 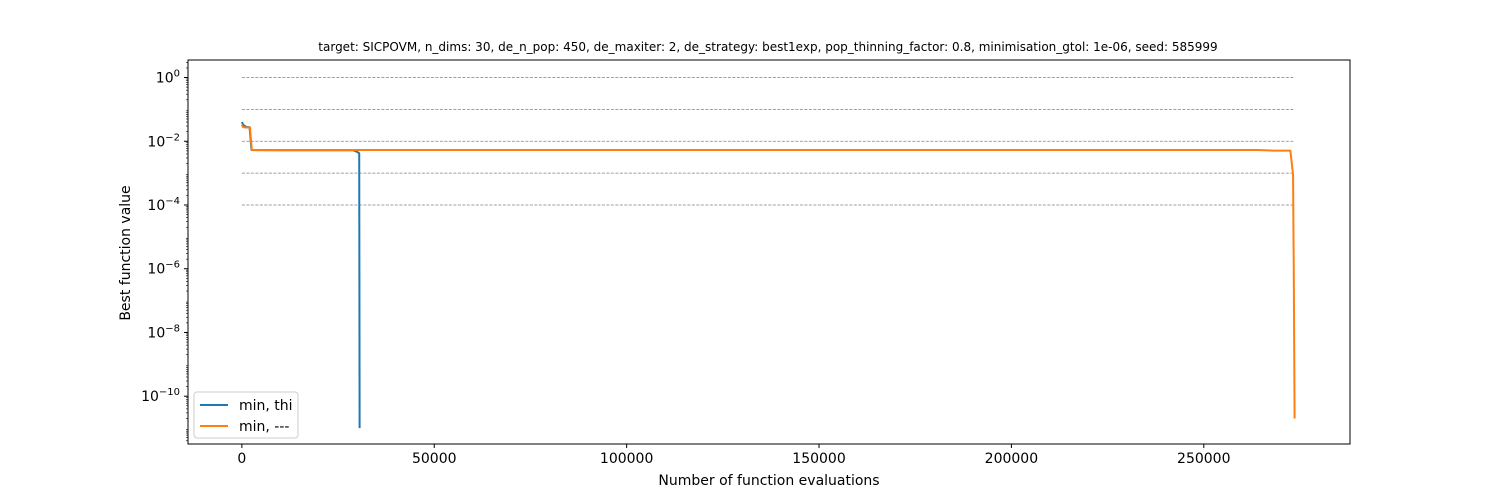 What do you see at coordinates (626, 459) in the screenshot?
I see `x-tick-label: 100000` at bounding box center [626, 459].